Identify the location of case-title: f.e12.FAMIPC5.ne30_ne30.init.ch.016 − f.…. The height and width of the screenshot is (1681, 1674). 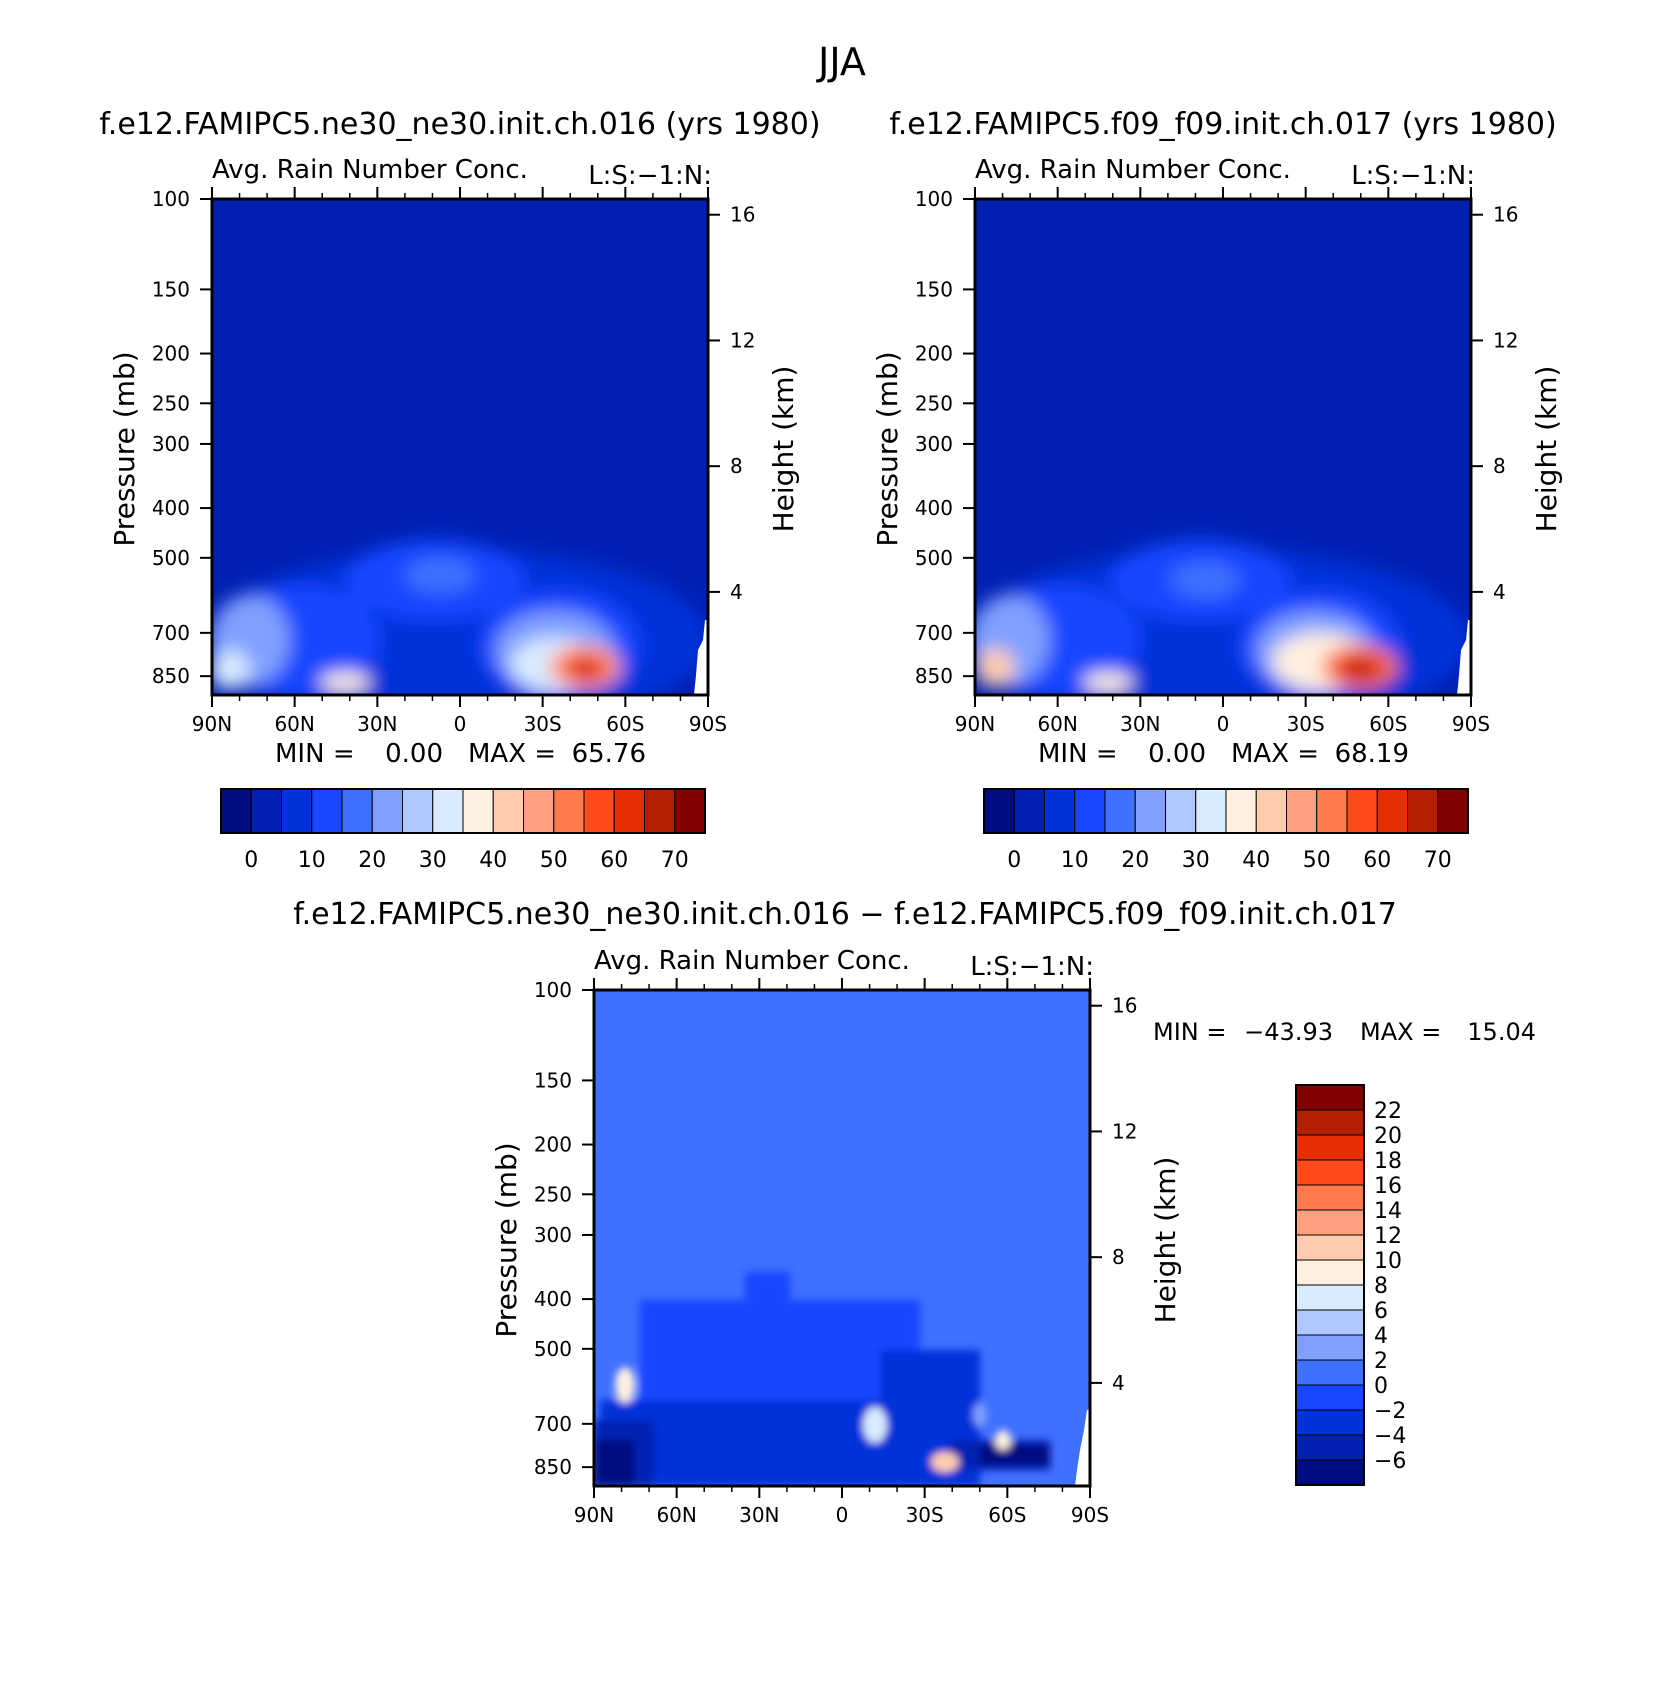
(845, 914).